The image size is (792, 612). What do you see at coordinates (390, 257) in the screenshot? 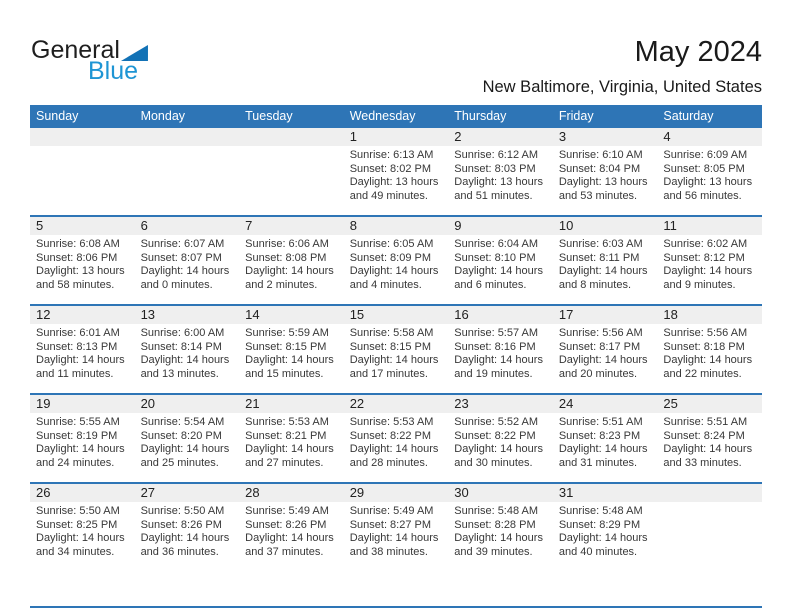
I see `detail-line: Sunset: 8:09 PM` at bounding box center [390, 257].